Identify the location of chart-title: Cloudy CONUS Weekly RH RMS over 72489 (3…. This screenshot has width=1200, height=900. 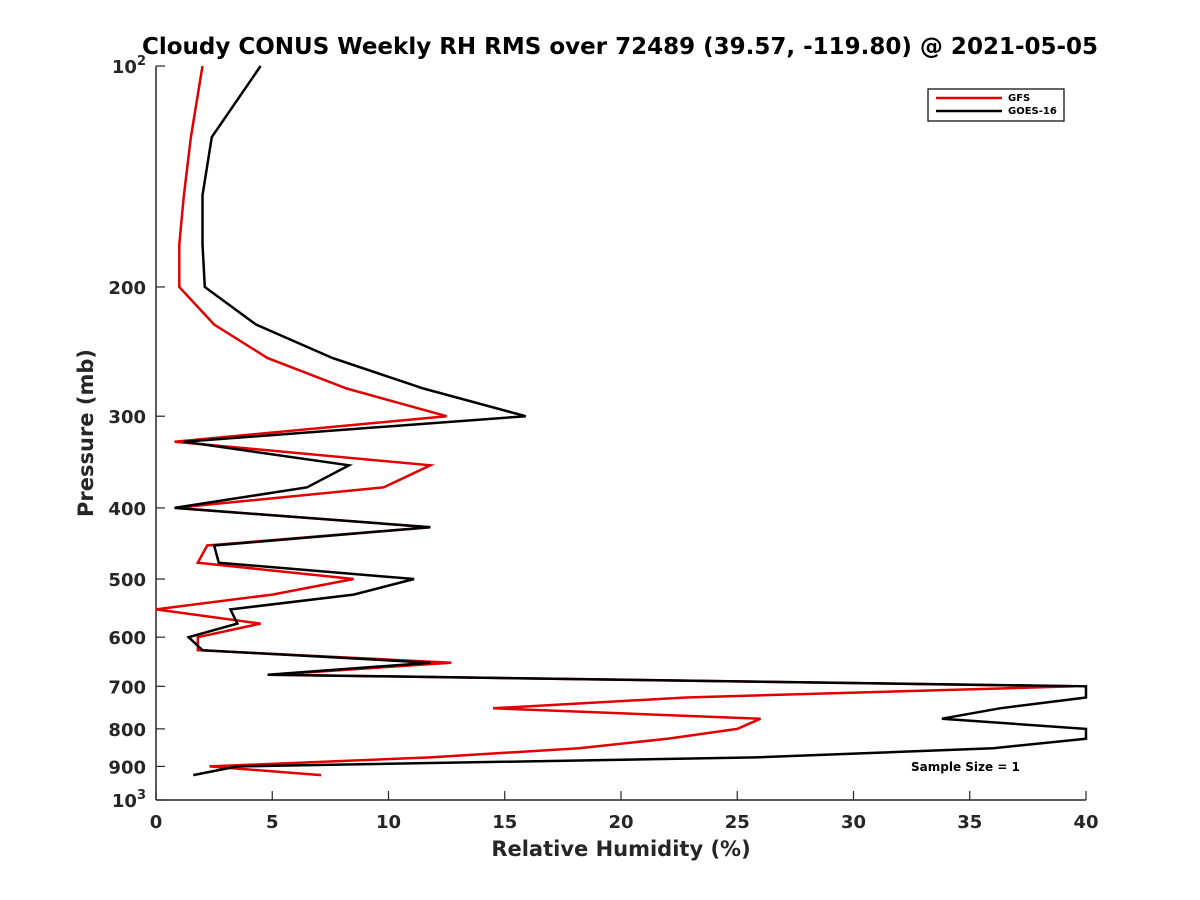
(620, 47).